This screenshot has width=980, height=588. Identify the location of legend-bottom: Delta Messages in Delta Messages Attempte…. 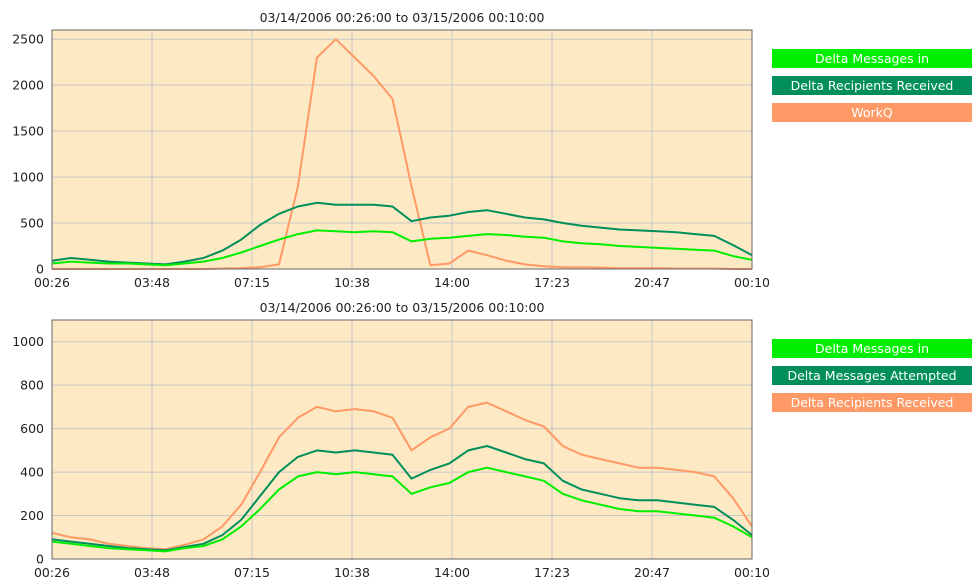
(872, 375).